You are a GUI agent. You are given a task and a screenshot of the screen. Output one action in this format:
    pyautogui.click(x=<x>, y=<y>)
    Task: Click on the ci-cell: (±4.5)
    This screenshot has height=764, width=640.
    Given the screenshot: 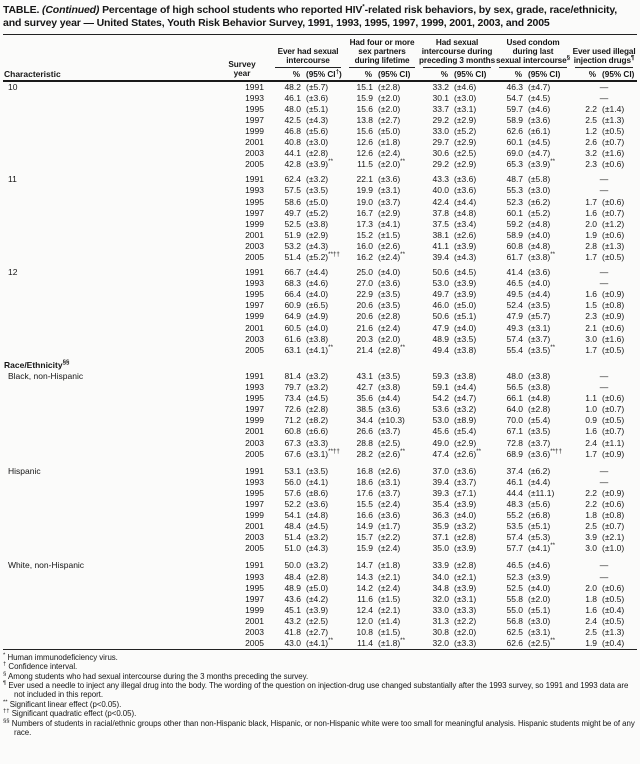 What is the action you would take?
    pyautogui.click(x=539, y=97)
    